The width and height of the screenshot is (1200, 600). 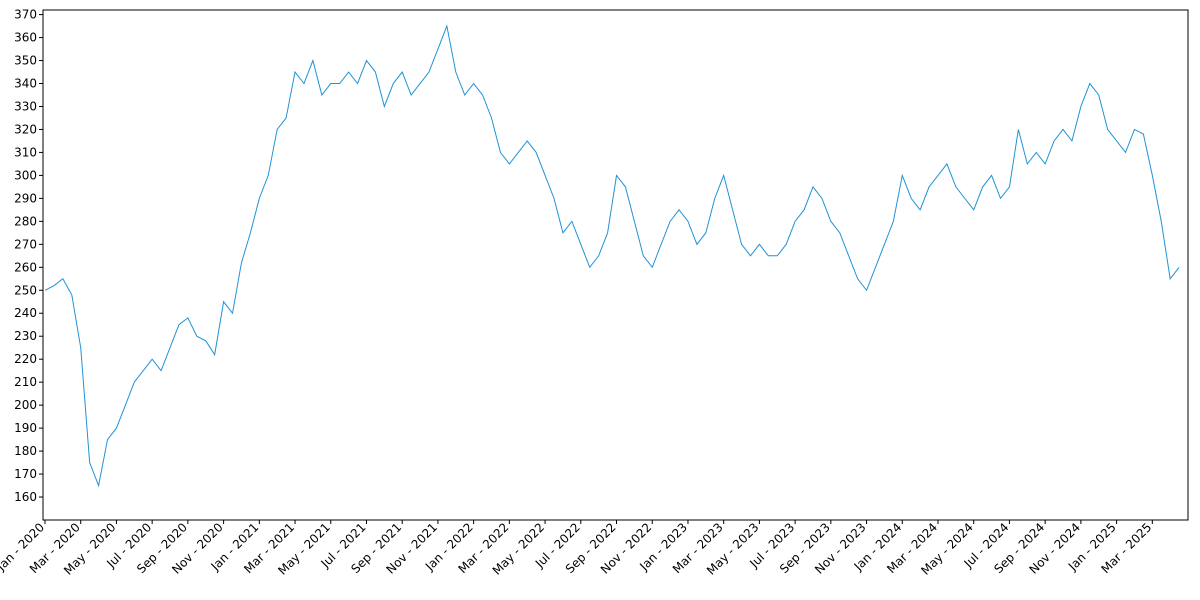 What do you see at coordinates (25, 336) in the screenshot?
I see `y-tick-label: 230` at bounding box center [25, 336].